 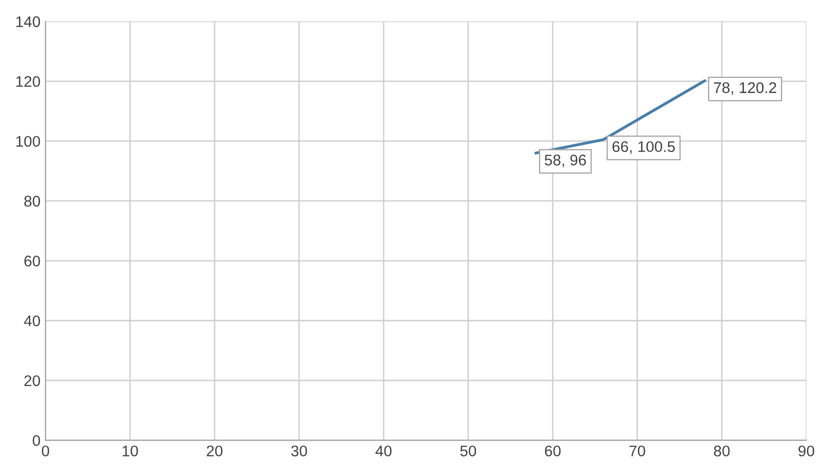 I want to click on y-tick-label: 100, so click(x=28, y=141).